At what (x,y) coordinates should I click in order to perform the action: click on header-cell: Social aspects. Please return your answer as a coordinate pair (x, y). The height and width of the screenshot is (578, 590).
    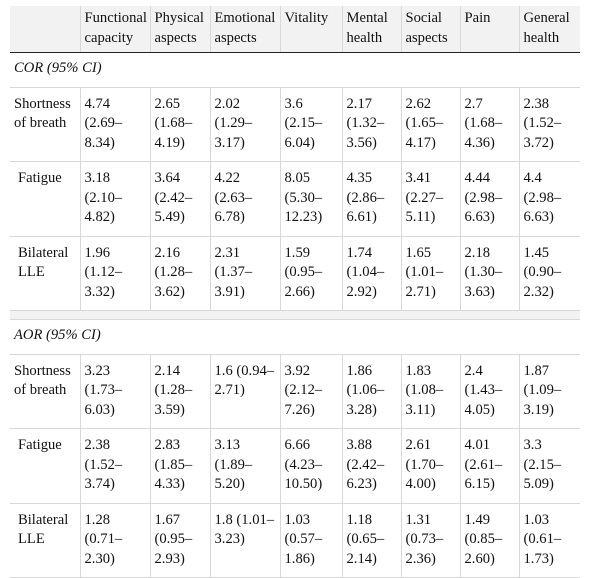
    Looking at the image, I should click on (431, 29).